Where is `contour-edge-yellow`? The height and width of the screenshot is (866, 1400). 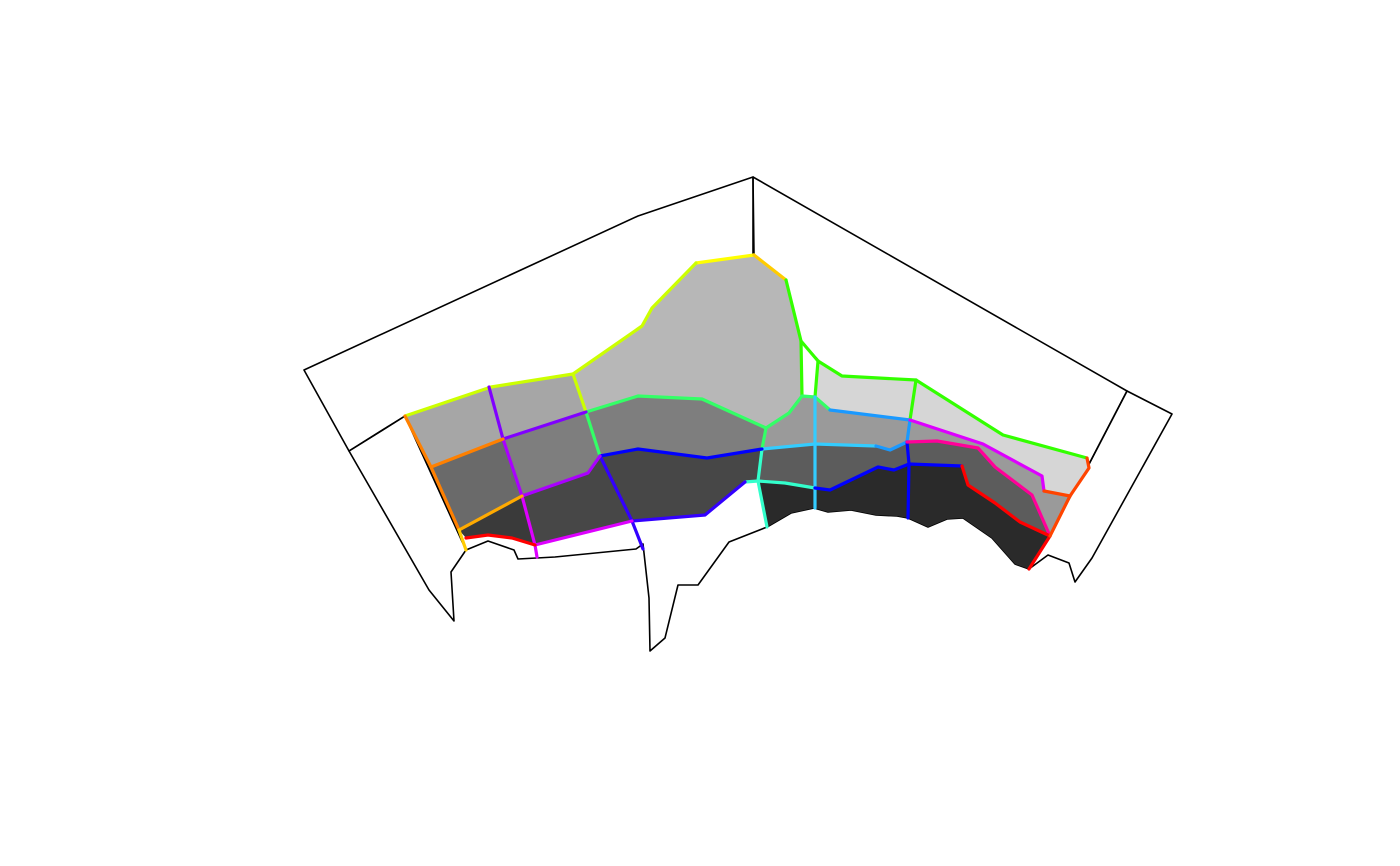 contour-edge-yellow is located at coordinates (725, 259).